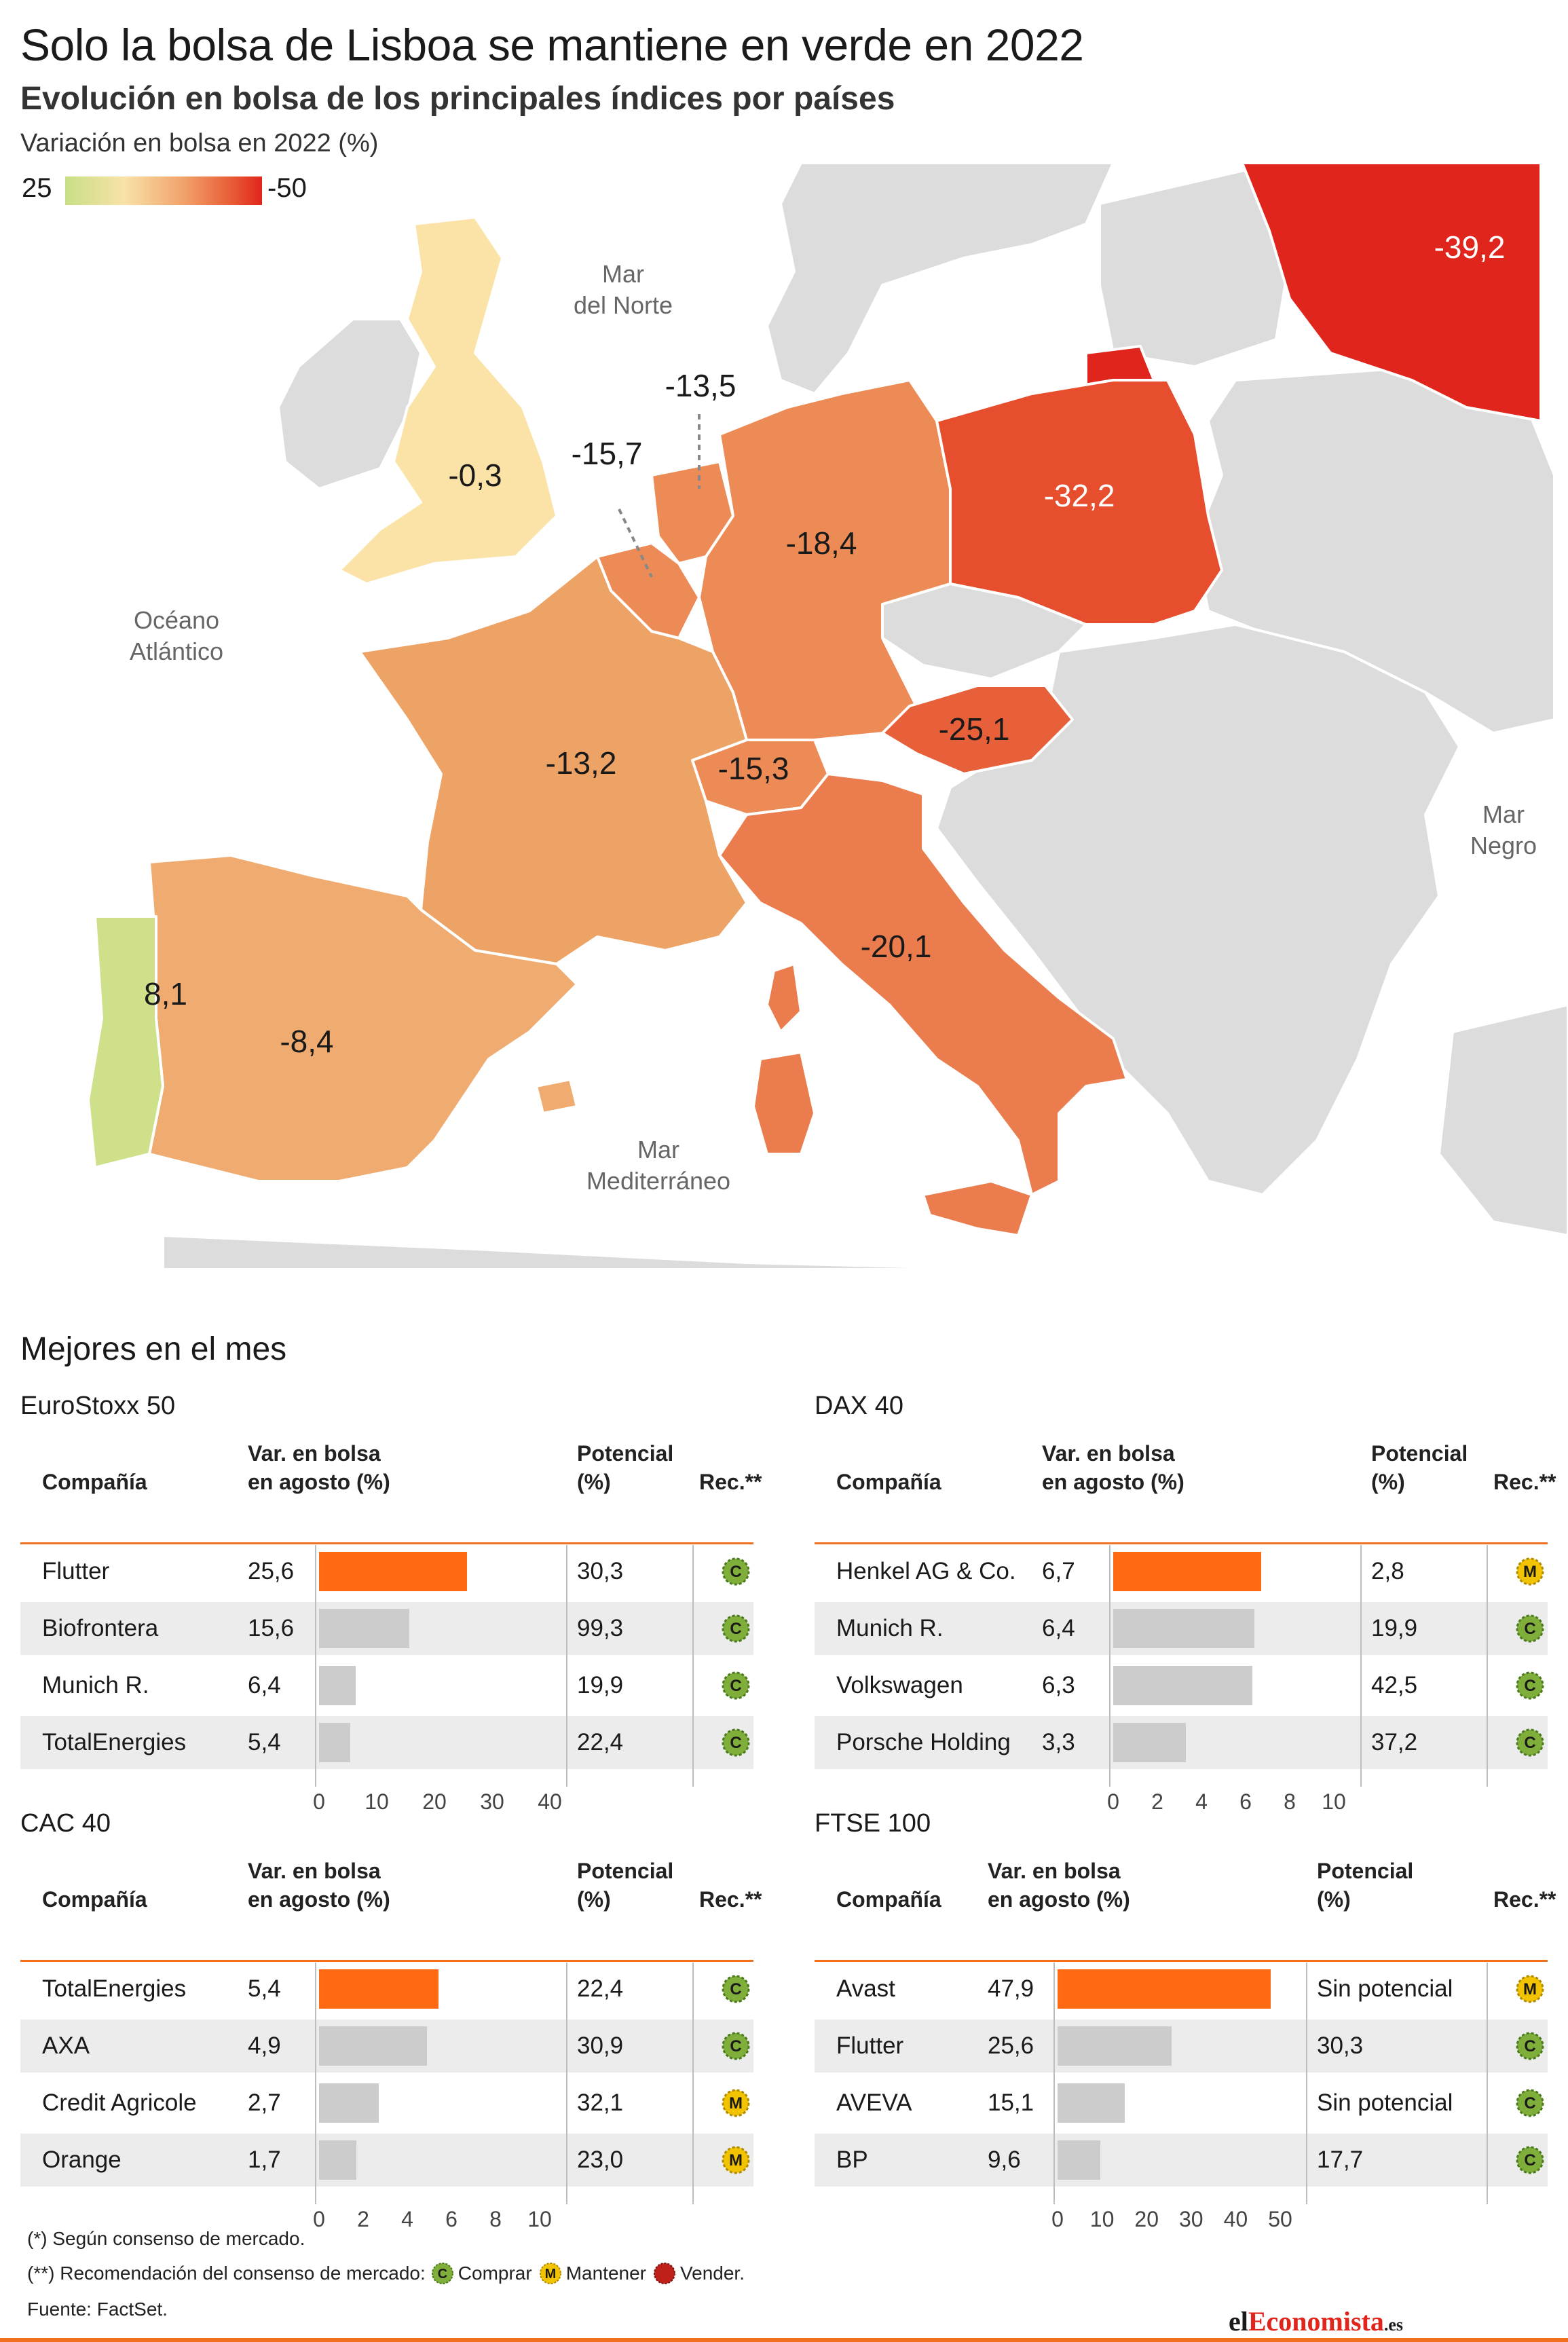 This screenshot has height=2342, width=1568. Describe the element at coordinates (601, 1988) in the screenshot. I see `potential-value: 22,4` at that location.